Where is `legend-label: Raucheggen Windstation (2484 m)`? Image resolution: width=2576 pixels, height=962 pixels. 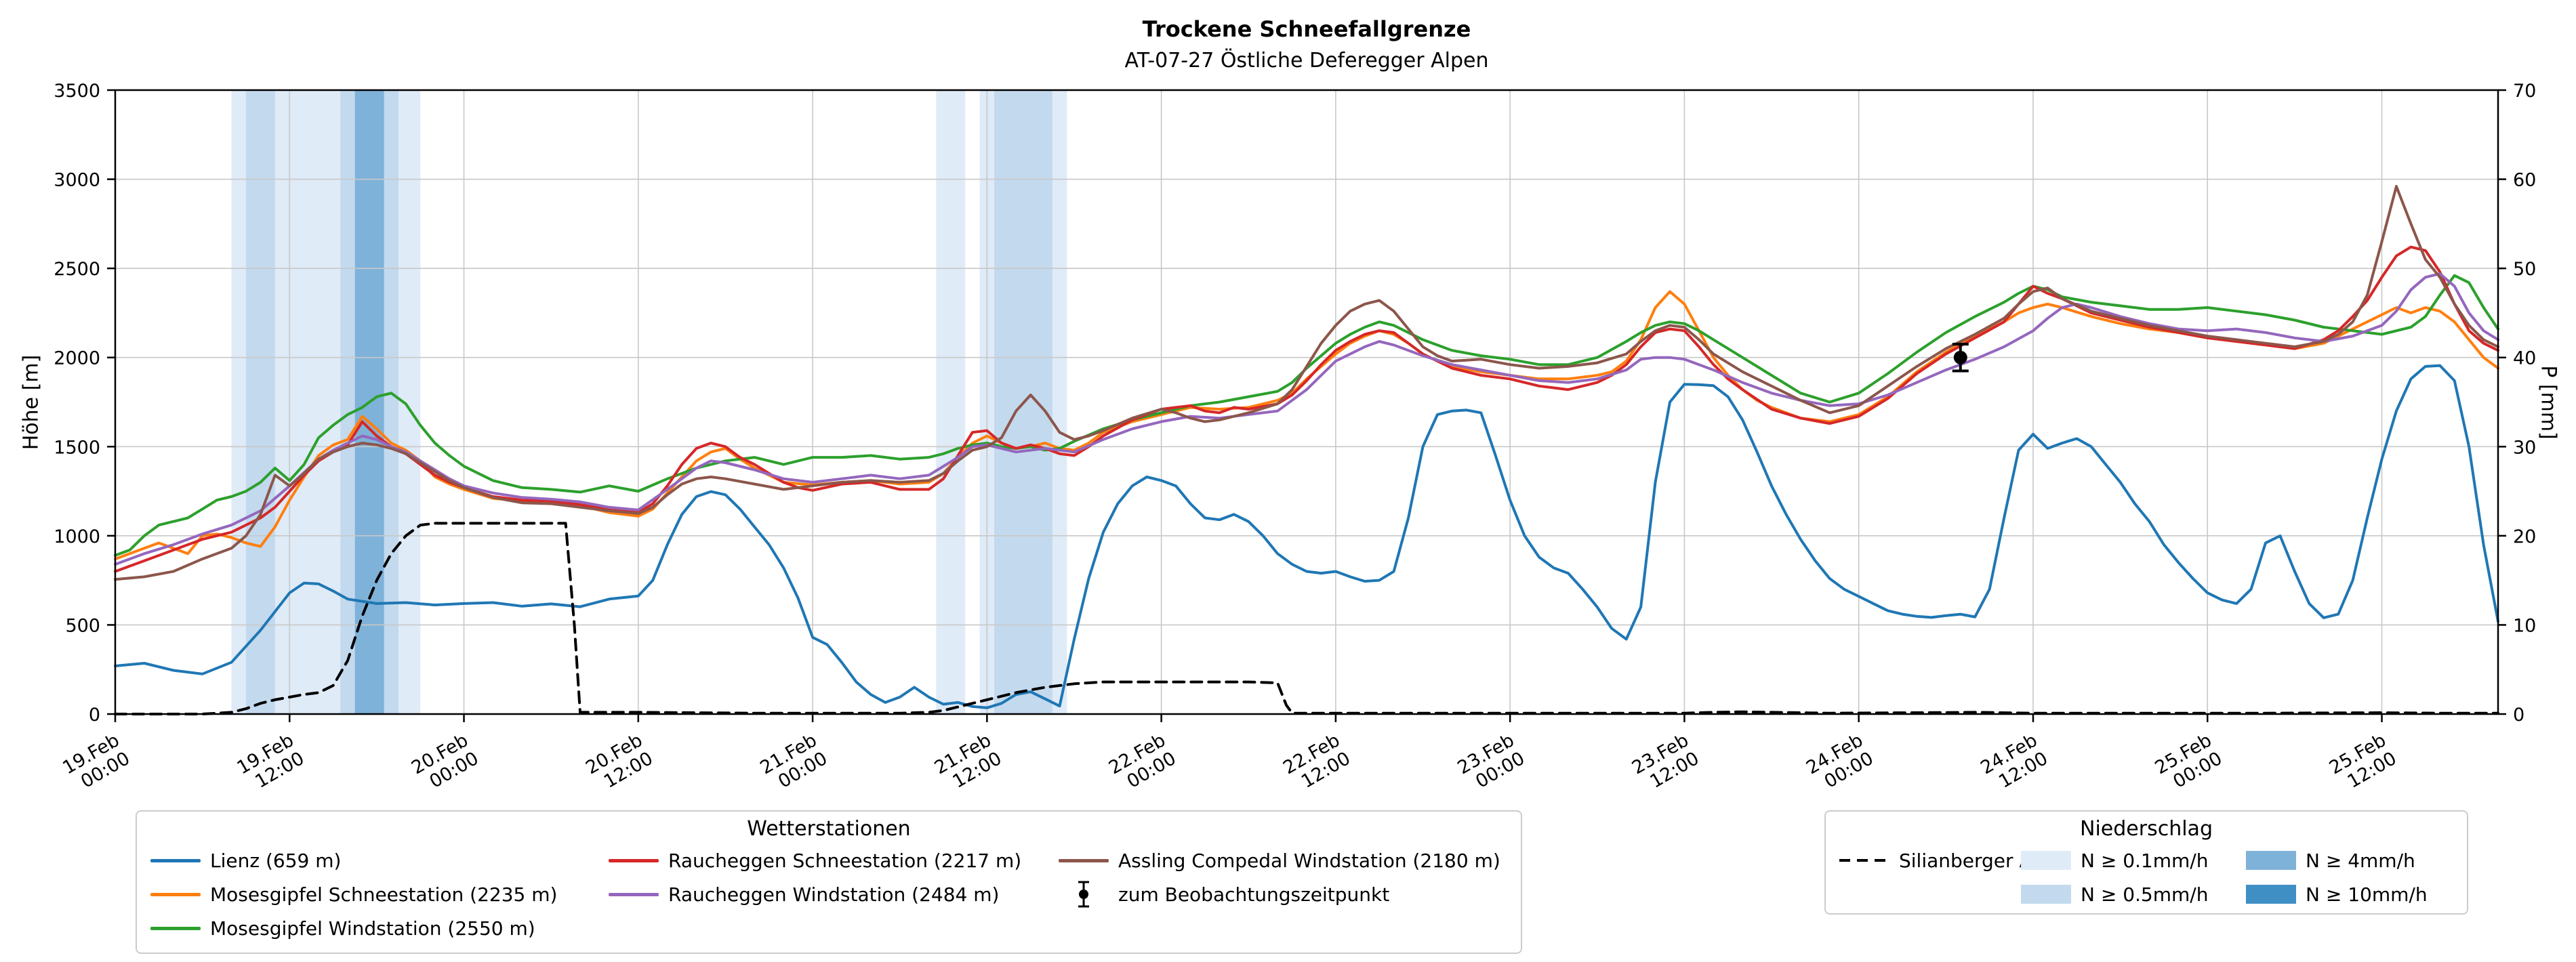 legend-label: Raucheggen Windstation (2484 m) is located at coordinates (834, 894).